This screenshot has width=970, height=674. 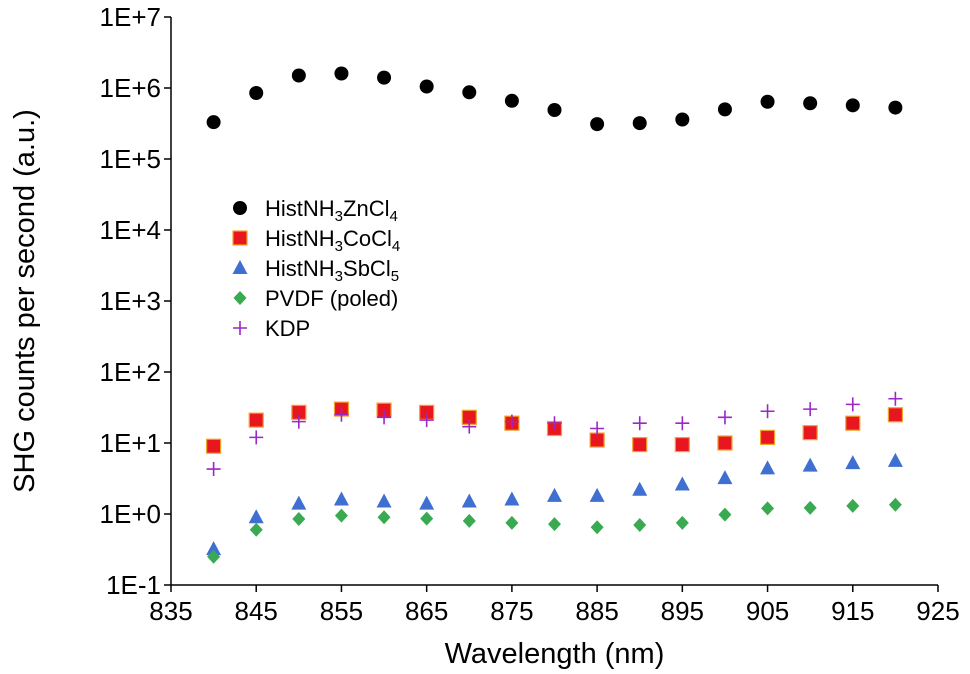 What do you see at coordinates (287, 328) in the screenshot?
I see `legend-label: KDP` at bounding box center [287, 328].